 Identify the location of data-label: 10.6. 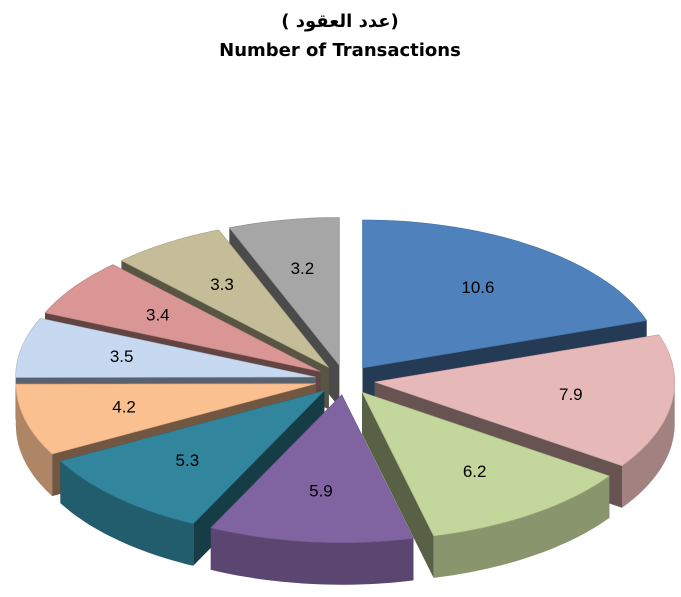
(477, 287).